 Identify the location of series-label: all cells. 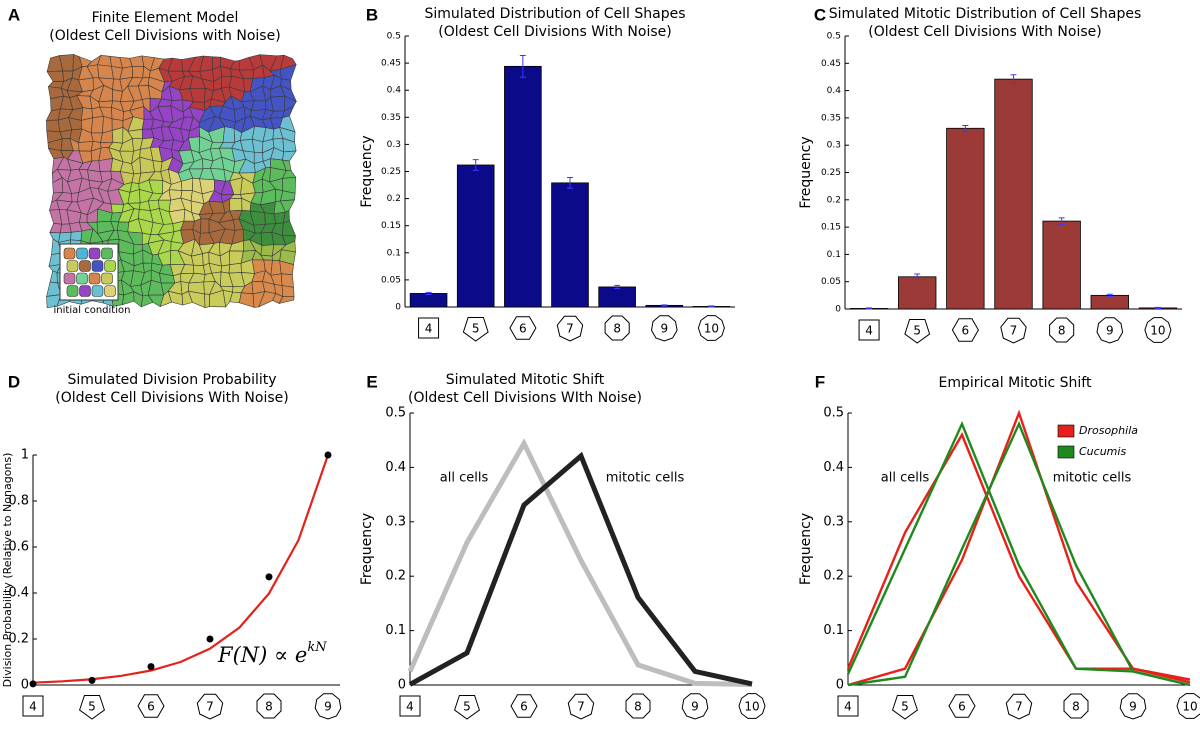
(464, 478).